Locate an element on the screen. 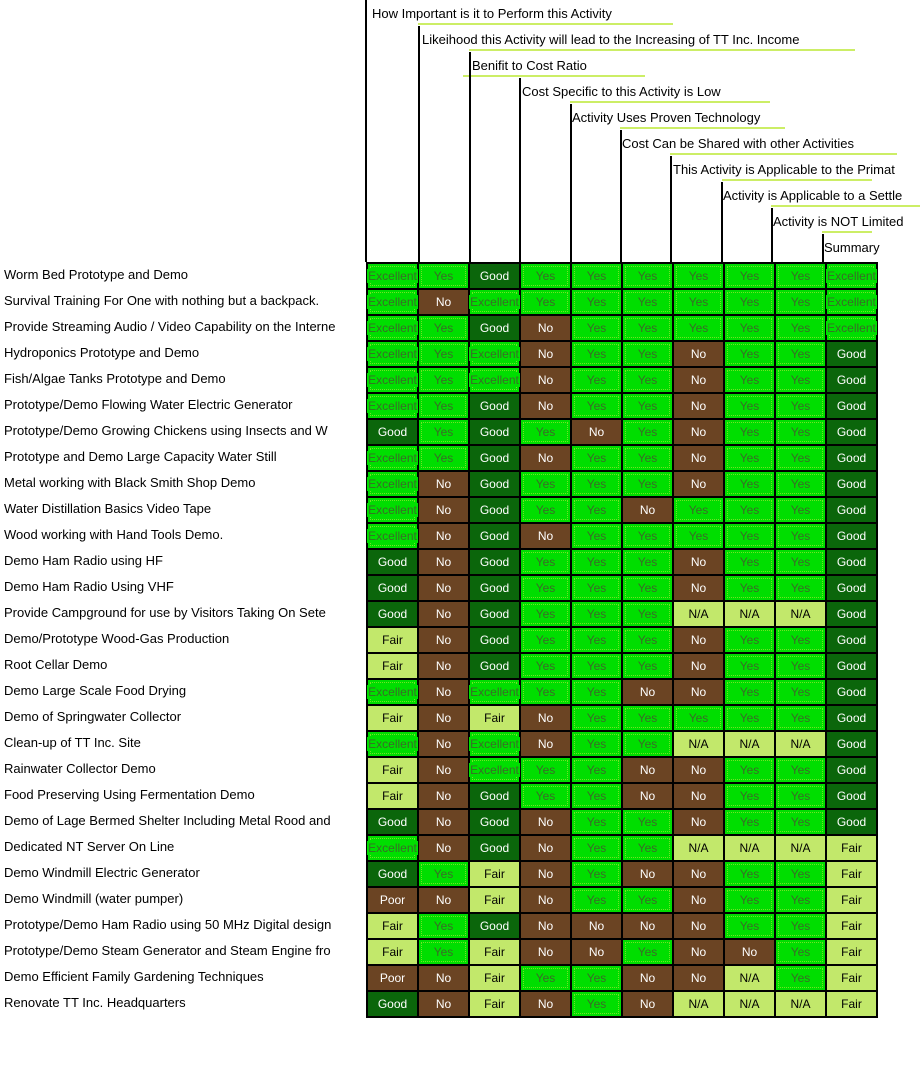  matrix-cell: Poor is located at coordinates (392, 900).